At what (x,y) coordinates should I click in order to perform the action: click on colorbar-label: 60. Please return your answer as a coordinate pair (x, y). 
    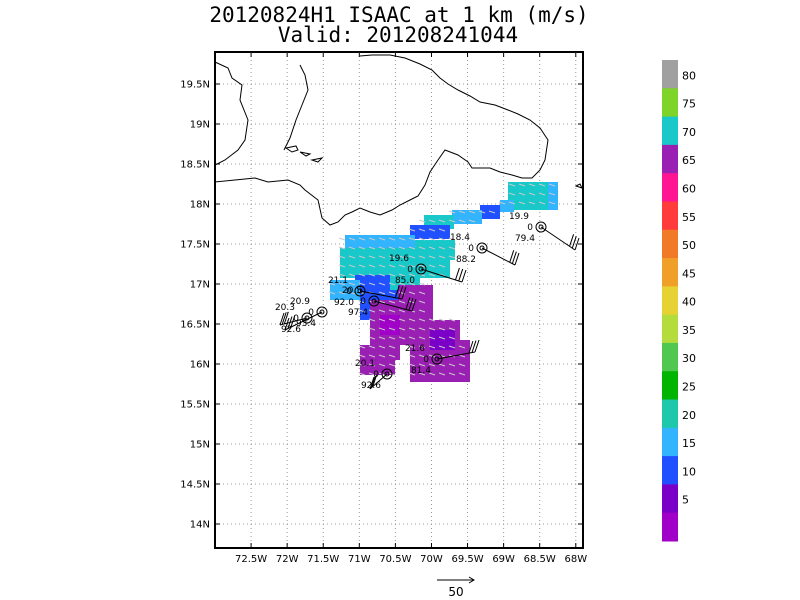
    Looking at the image, I should click on (689, 188).